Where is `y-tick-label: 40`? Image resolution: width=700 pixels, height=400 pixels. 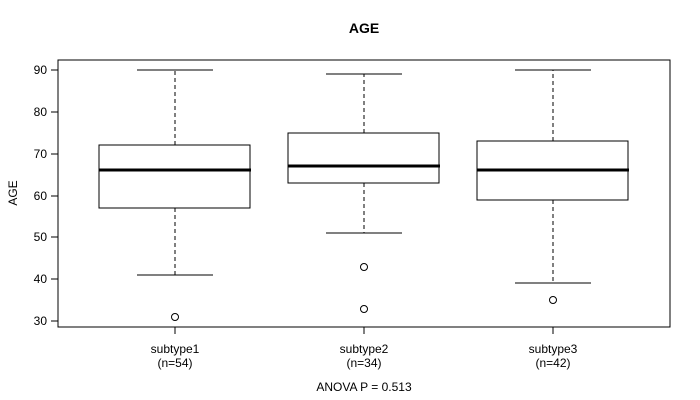
y-tick-label: 40 is located at coordinates (40, 279).